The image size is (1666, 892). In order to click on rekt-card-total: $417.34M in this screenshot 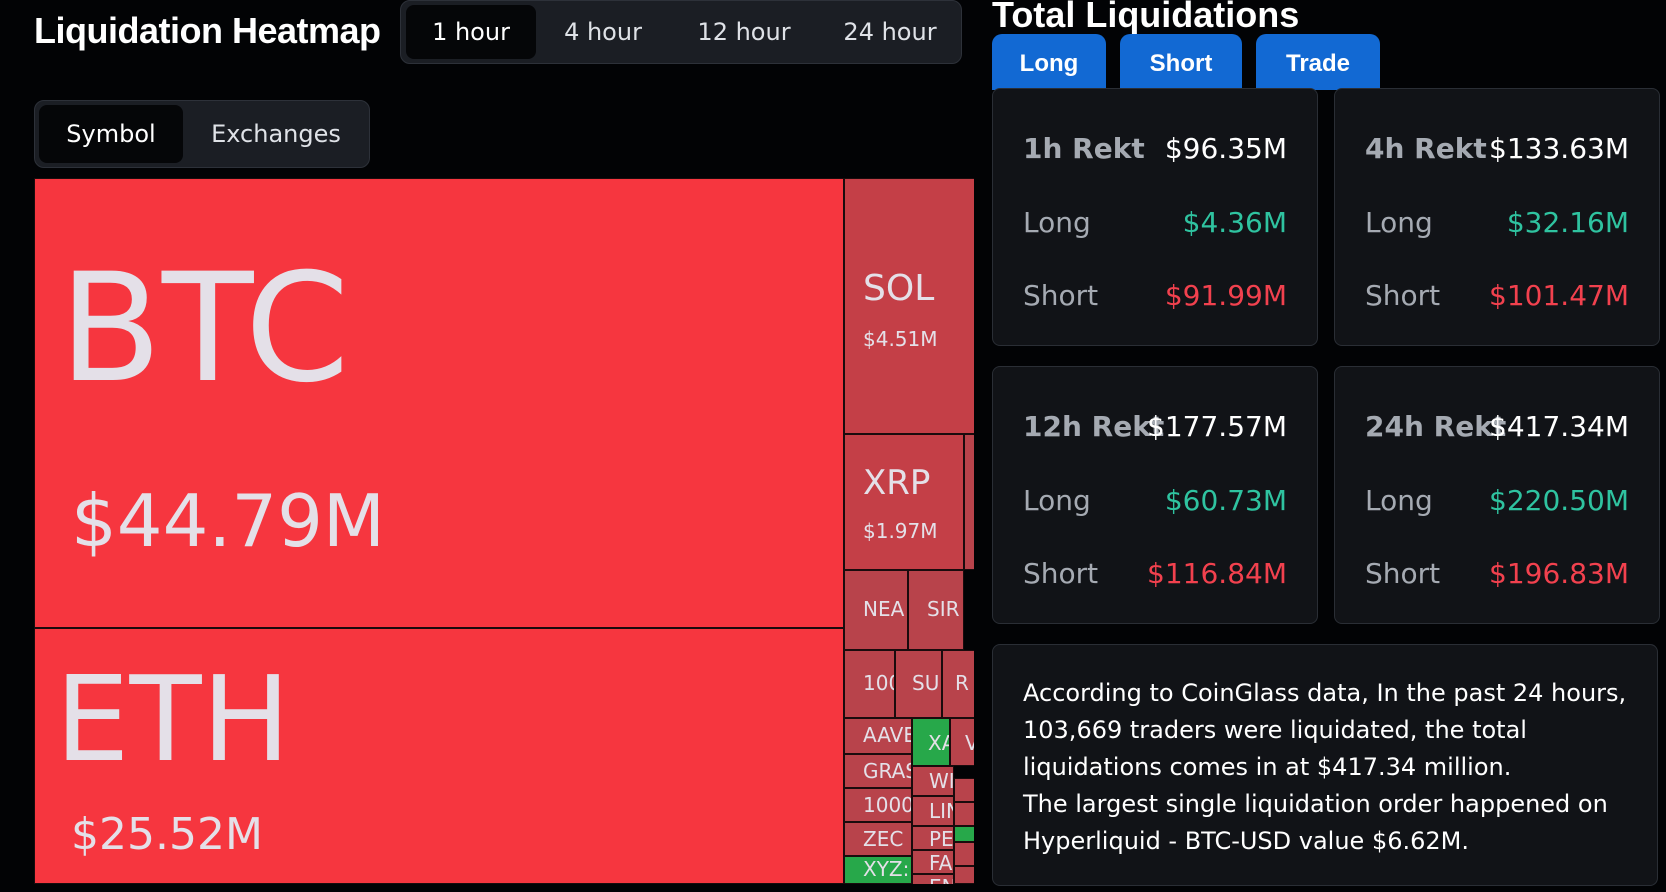, I will do `click(1559, 426)`.